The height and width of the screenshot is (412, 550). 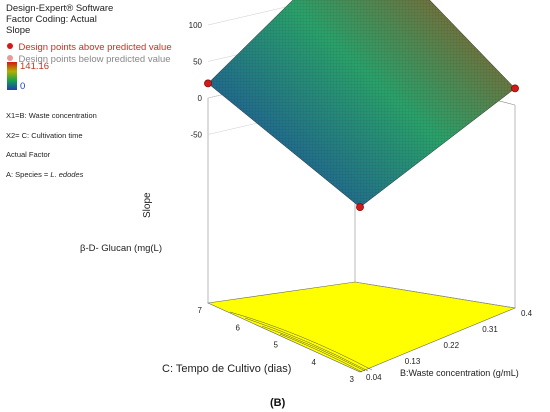 I want to click on x-axis-label: B:Waste concentration (g/mL), so click(x=459, y=373).